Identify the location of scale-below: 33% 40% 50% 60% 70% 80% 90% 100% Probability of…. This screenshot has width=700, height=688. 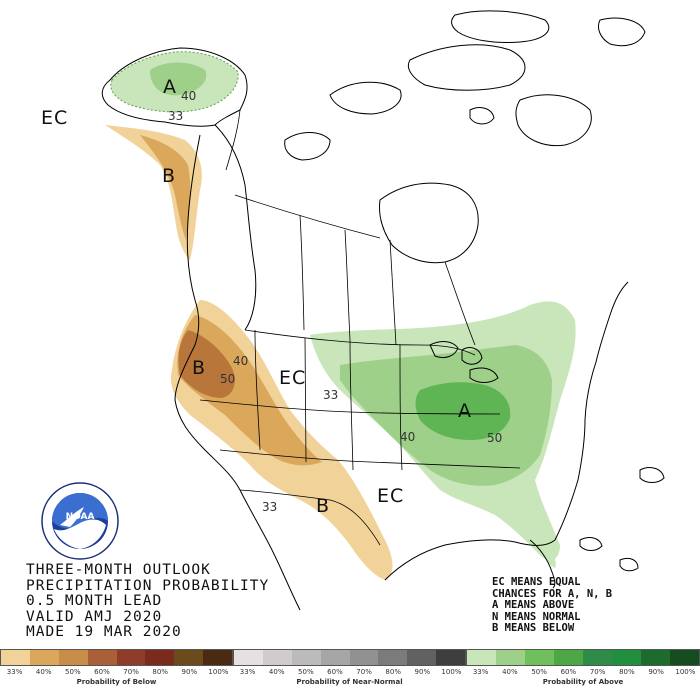
(116, 668).